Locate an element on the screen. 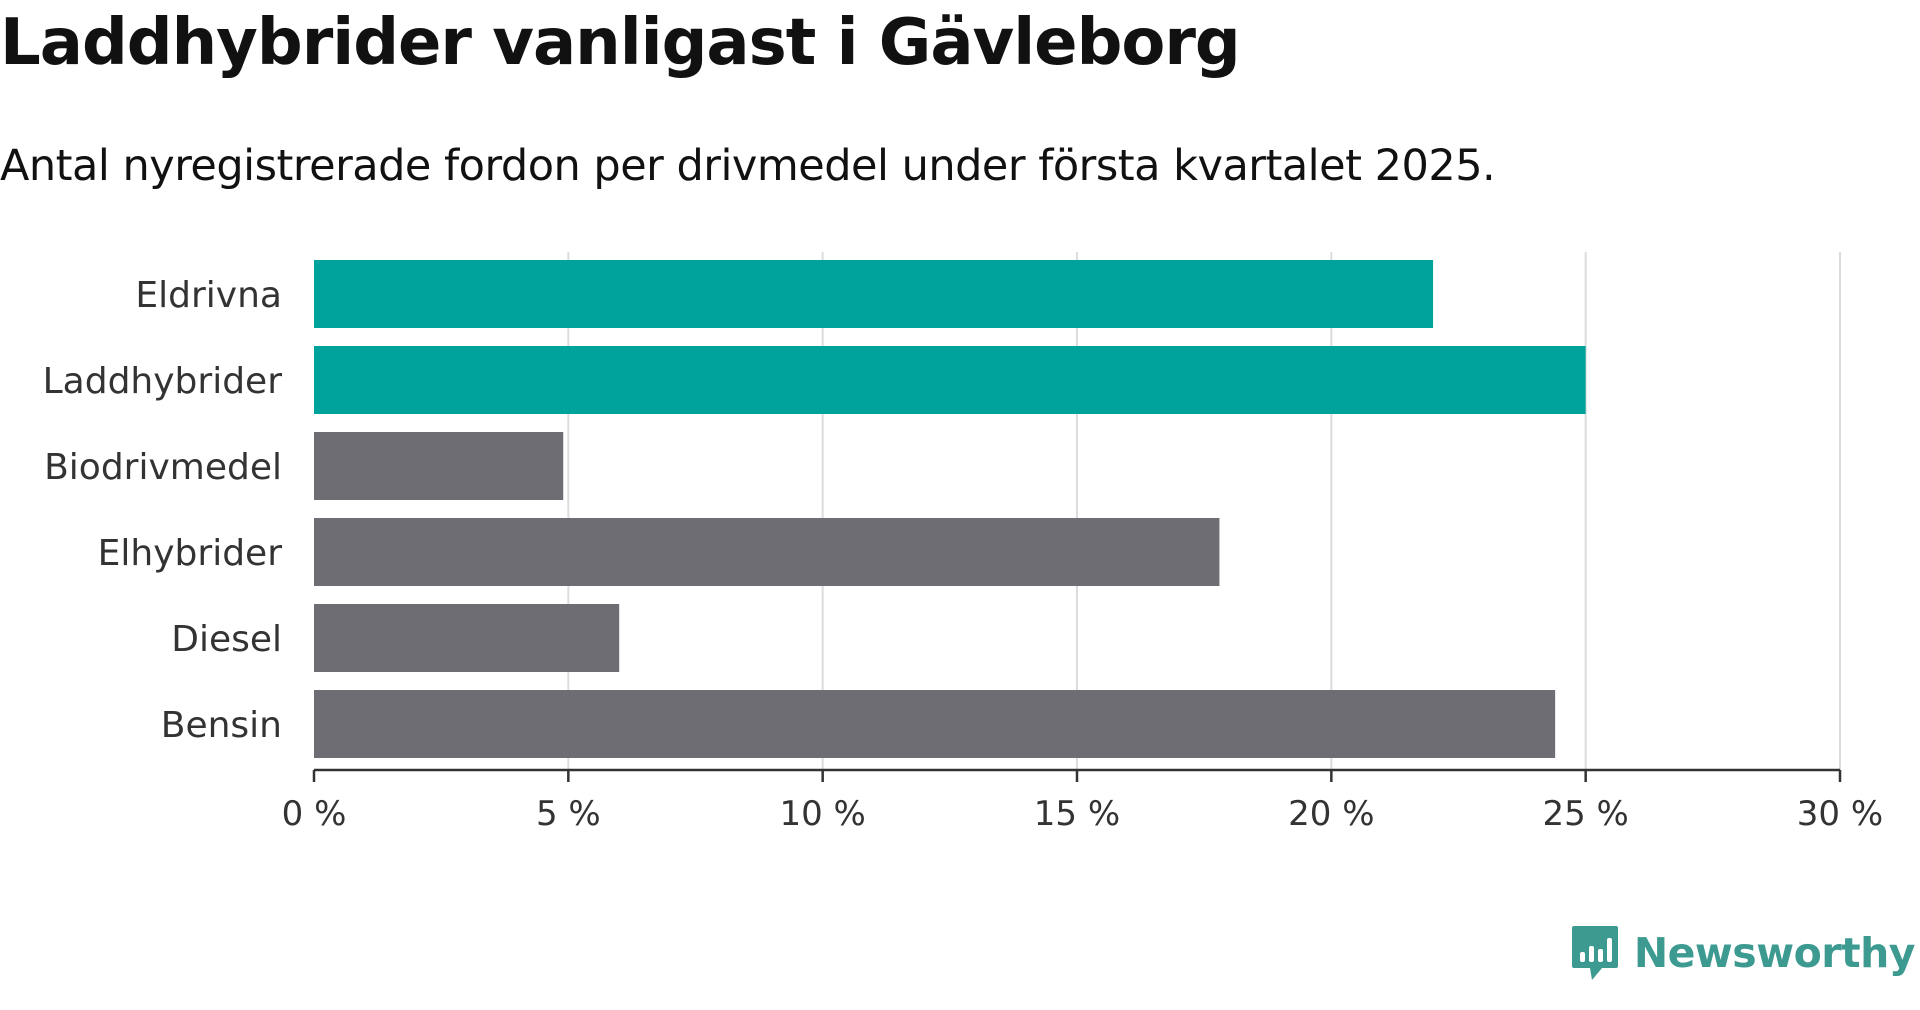 This screenshot has width=1920, height=1010. x-tick-label: 10 % is located at coordinates (822, 814).